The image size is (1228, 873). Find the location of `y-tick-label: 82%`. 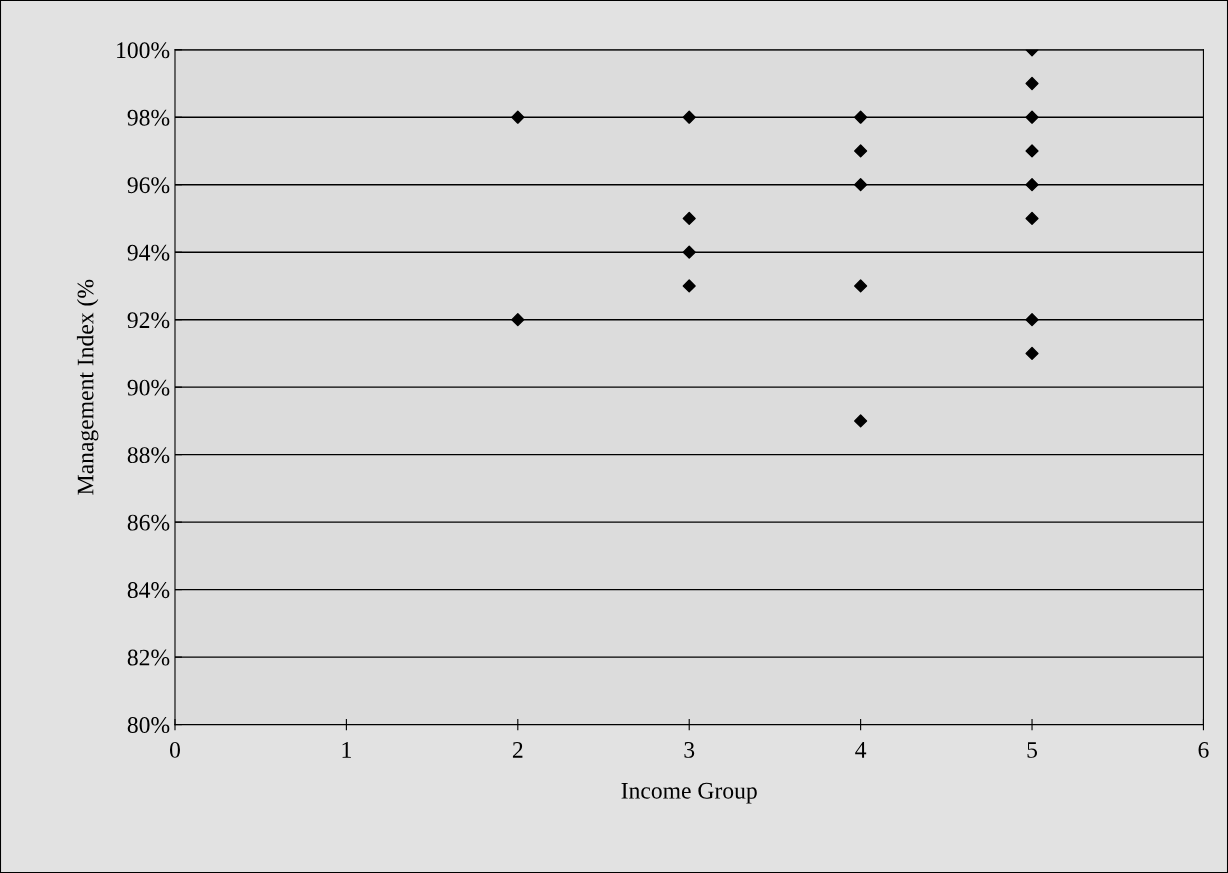

y-tick-label: 82% is located at coordinates (148, 657).